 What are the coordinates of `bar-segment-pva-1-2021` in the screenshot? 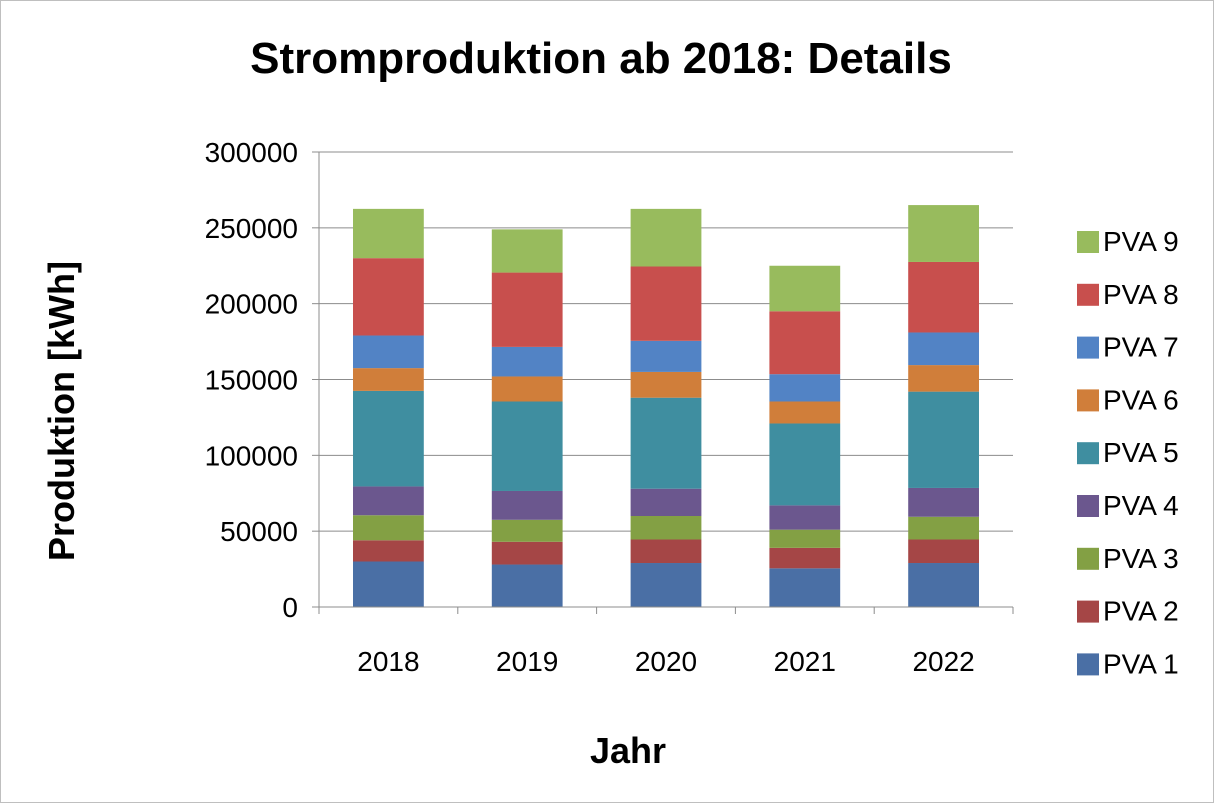 It's located at (805, 587).